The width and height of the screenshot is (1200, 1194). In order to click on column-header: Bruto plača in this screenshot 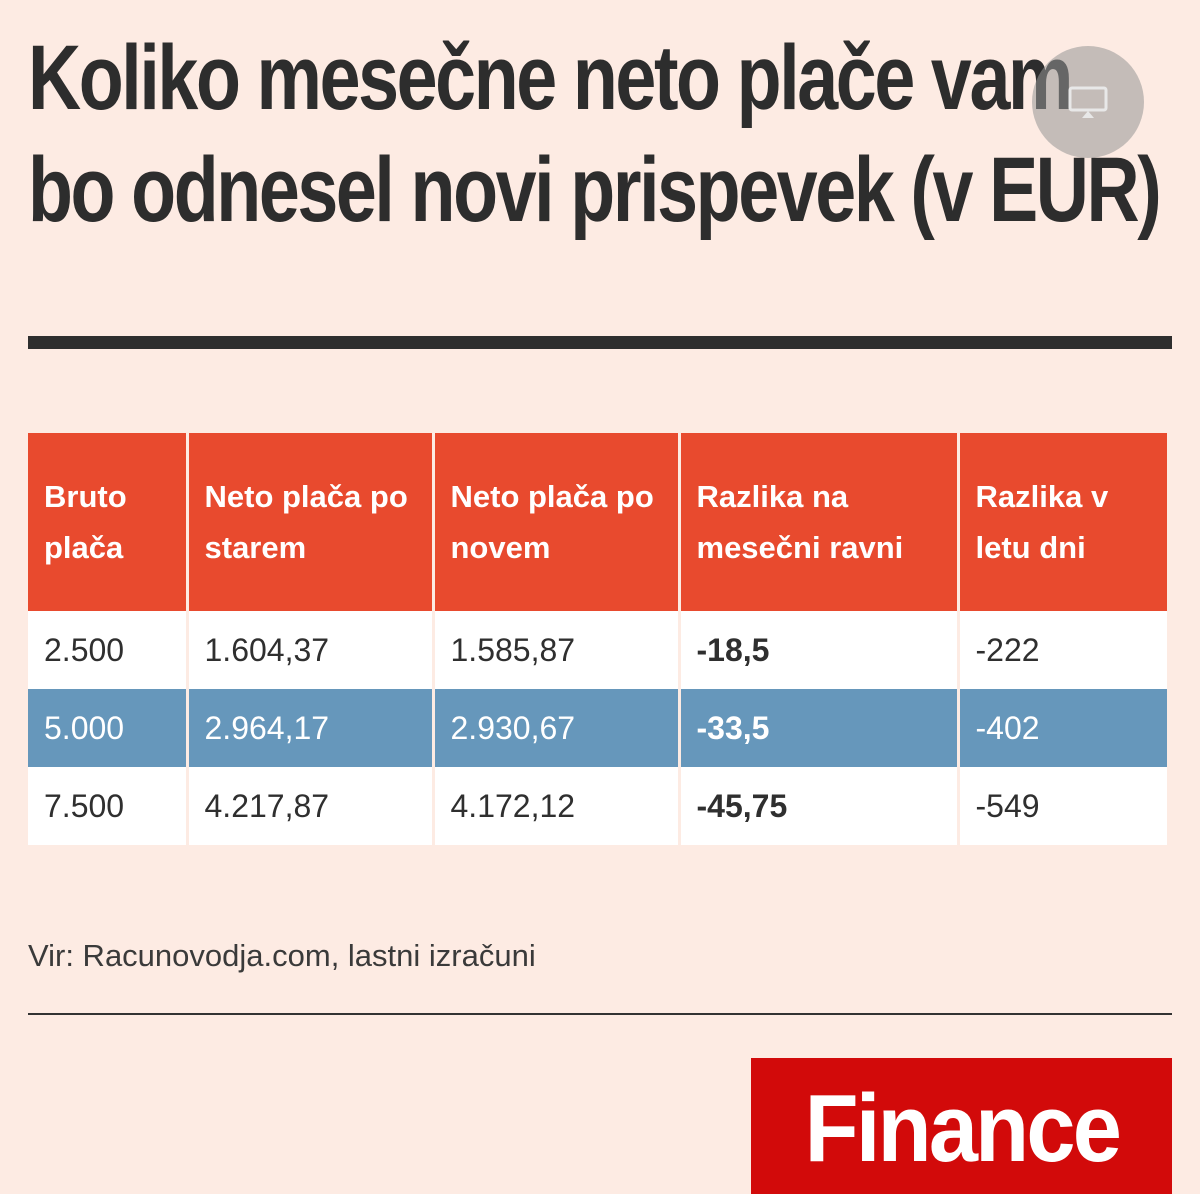, I will do `click(108, 522)`.